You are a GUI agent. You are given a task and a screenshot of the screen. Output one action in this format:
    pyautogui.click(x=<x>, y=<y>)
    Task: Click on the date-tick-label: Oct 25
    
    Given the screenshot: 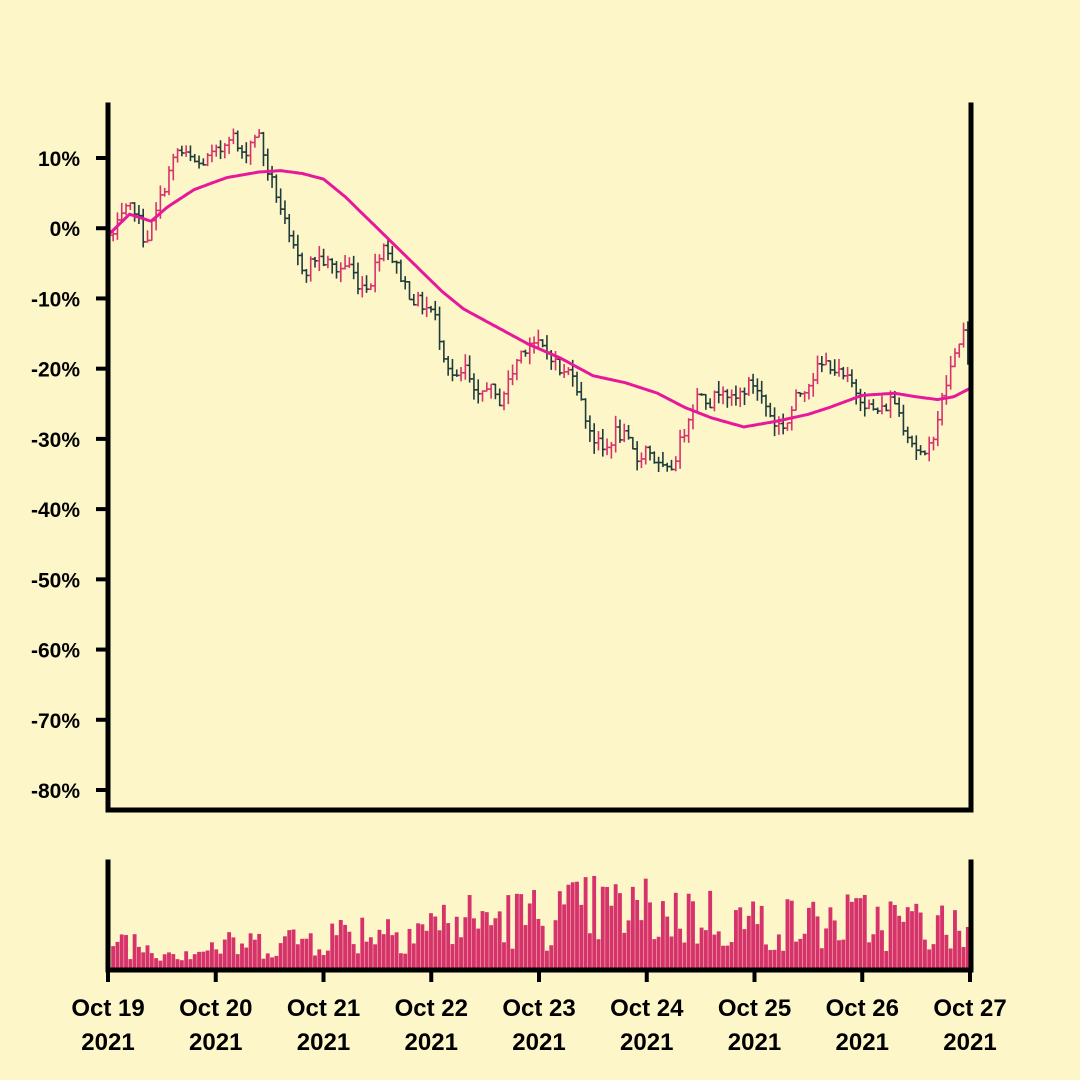 What is the action you would take?
    pyautogui.click(x=754, y=1008)
    